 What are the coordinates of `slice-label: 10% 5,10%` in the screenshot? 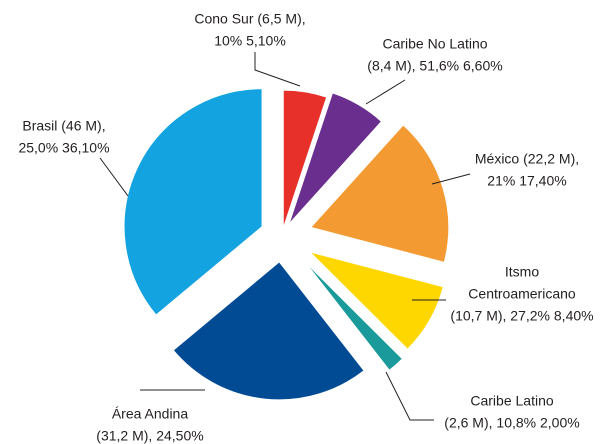 It's located at (250, 41).